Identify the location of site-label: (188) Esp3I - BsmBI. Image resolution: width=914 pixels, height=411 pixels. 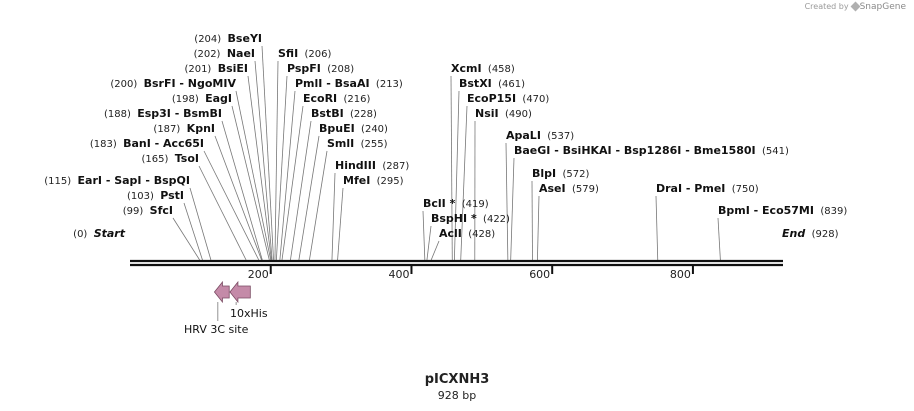
(163, 113).